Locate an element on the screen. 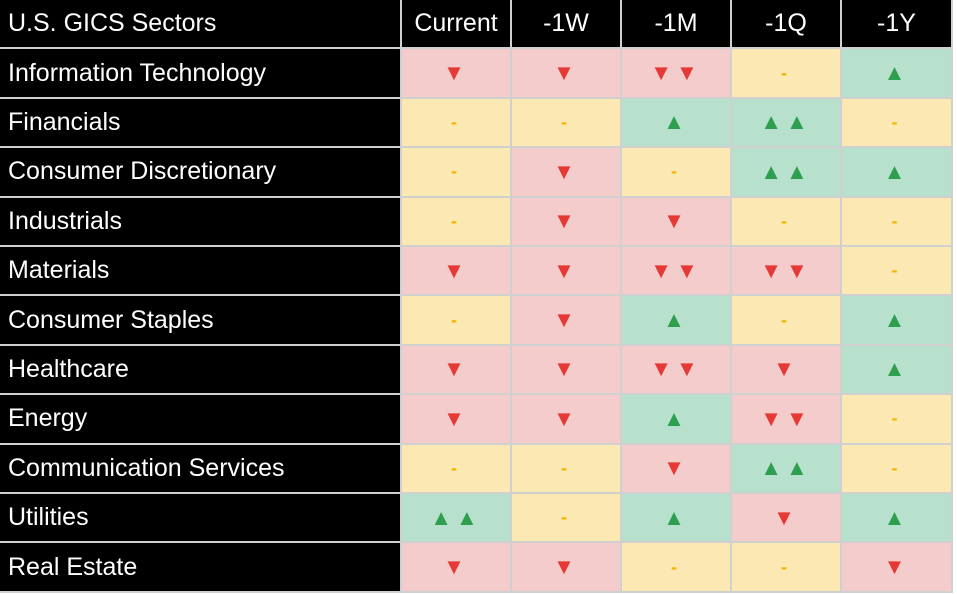 The image size is (957, 594). column-header: -1M is located at coordinates (677, 25).